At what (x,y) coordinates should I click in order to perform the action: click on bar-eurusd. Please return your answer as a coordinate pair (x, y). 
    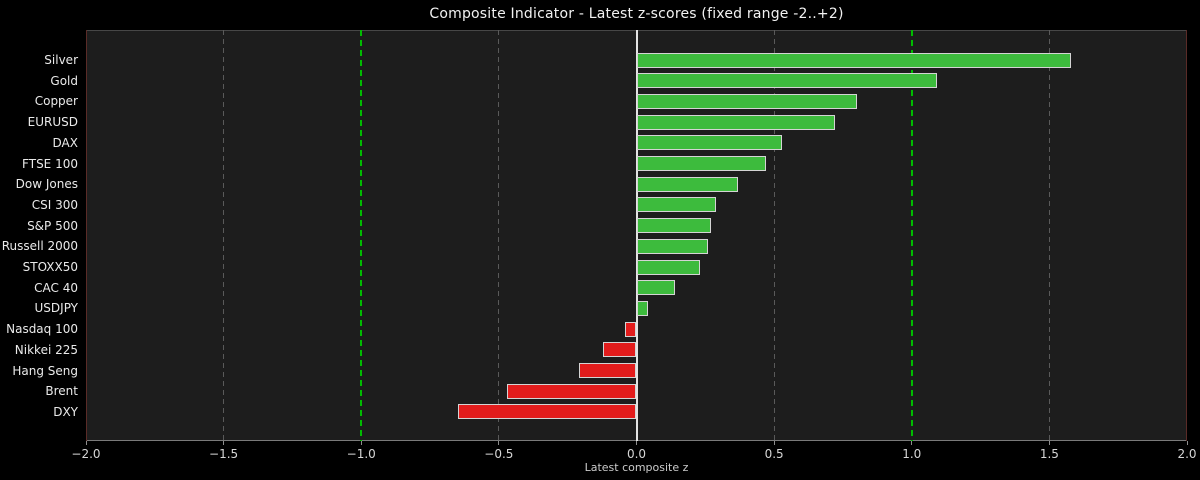
    Looking at the image, I should click on (735, 122).